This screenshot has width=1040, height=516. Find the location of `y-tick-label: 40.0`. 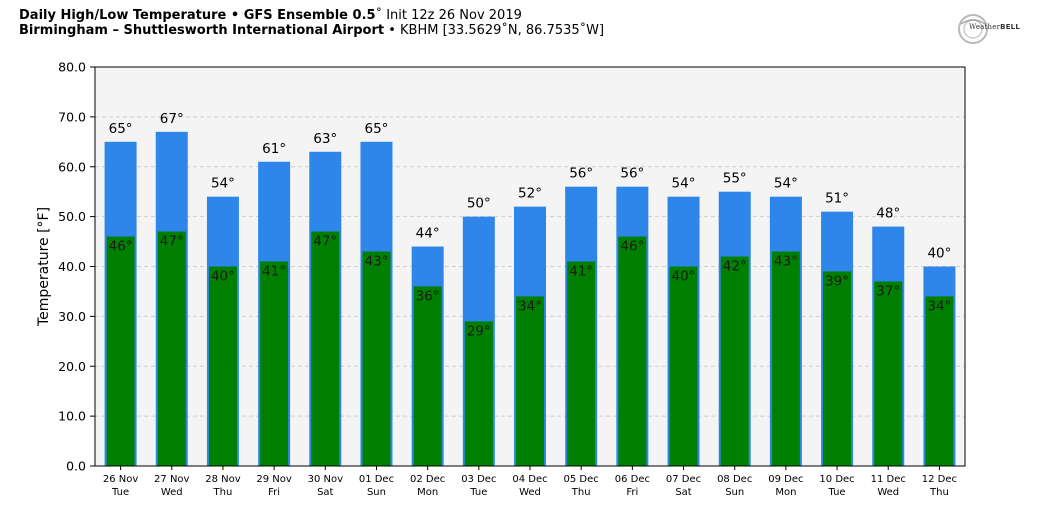

y-tick-label: 40.0 is located at coordinates (72, 266).